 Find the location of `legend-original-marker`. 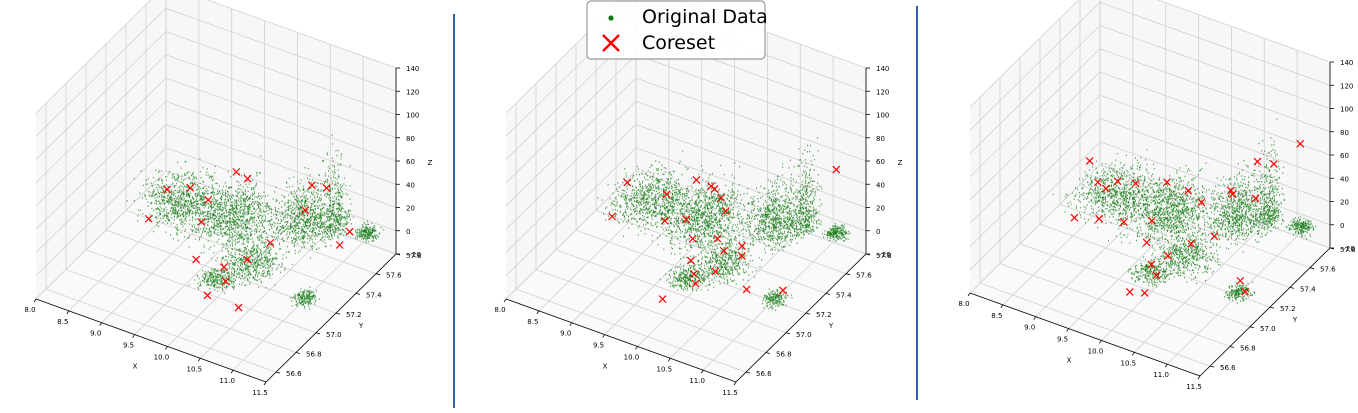

legend-original-marker is located at coordinates (611, 18).